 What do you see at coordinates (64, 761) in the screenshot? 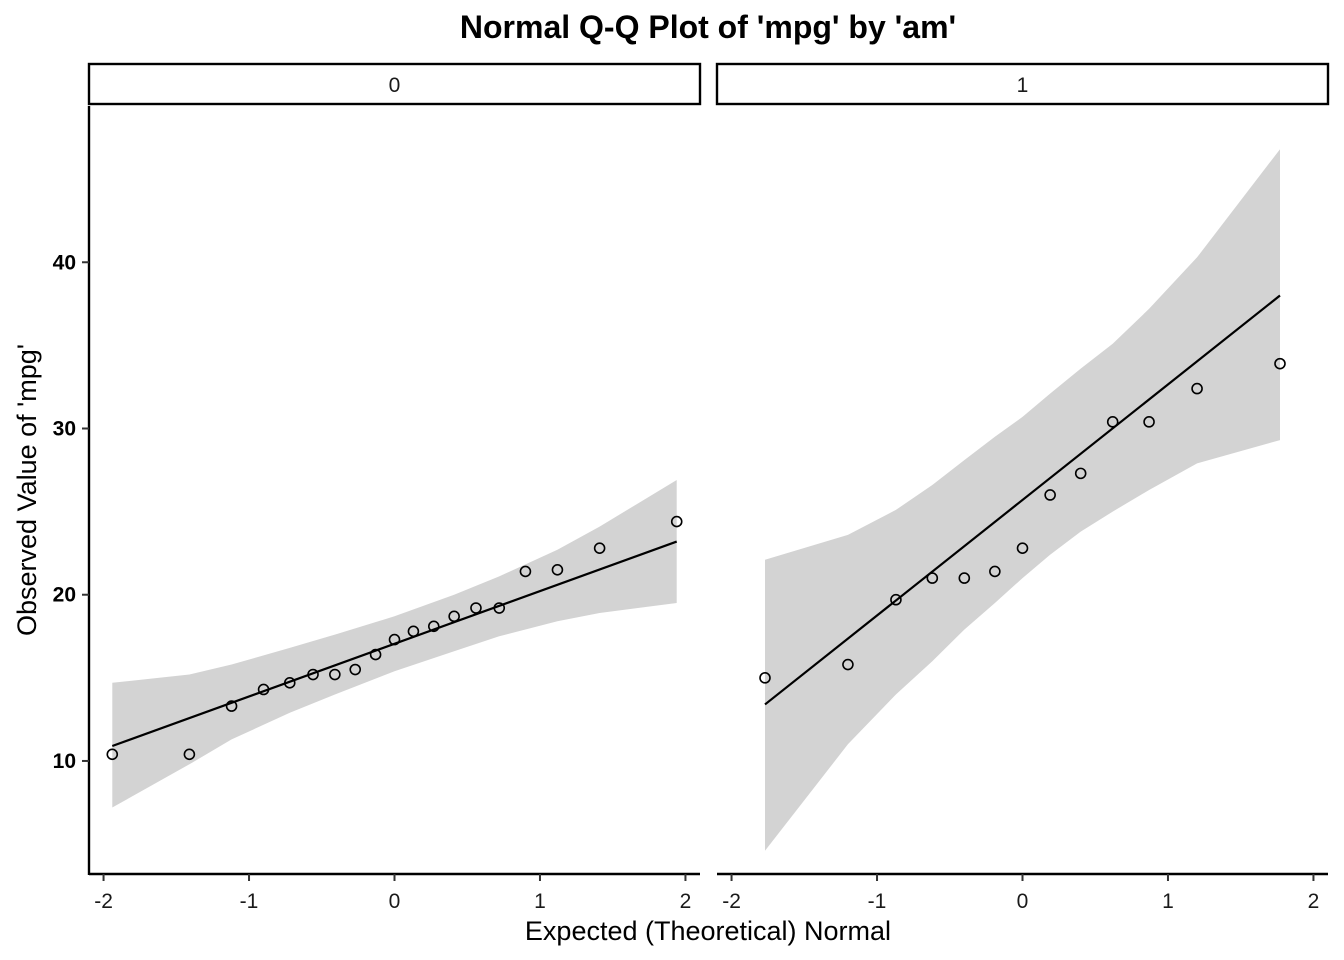
I see `y-tick-label: 10` at bounding box center [64, 761].